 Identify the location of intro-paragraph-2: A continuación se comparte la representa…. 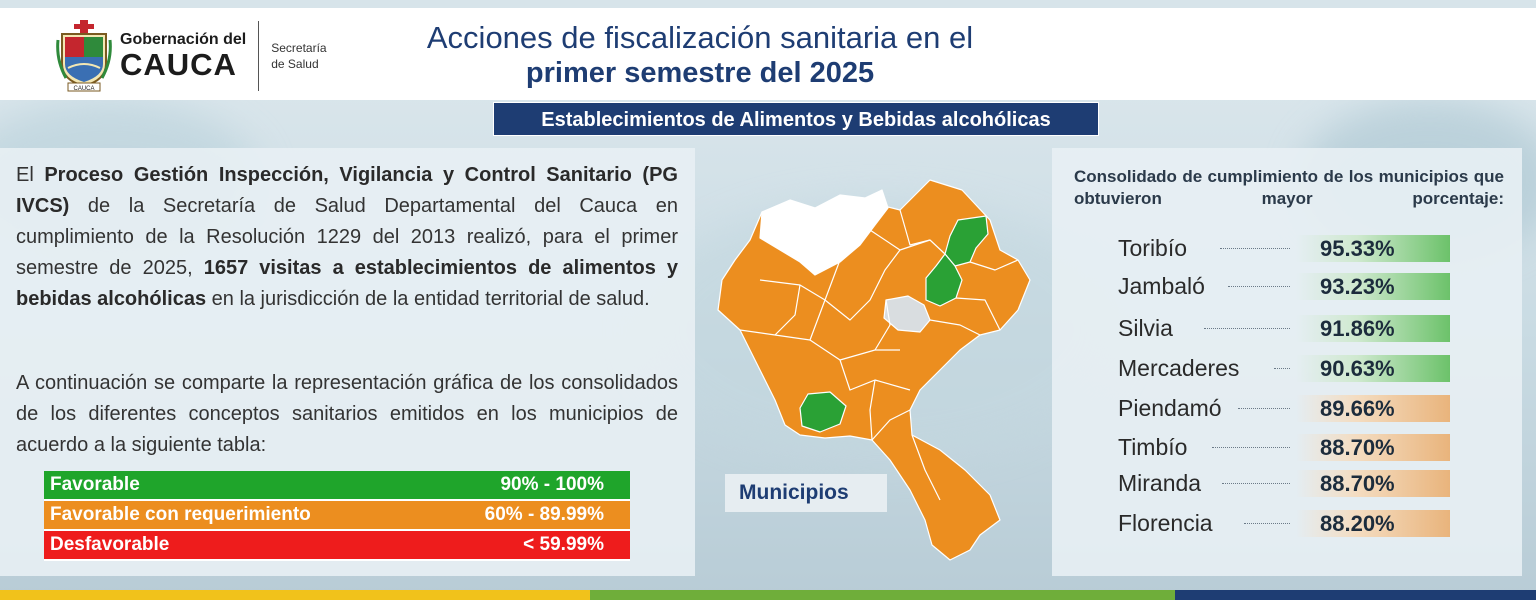
(347, 414).